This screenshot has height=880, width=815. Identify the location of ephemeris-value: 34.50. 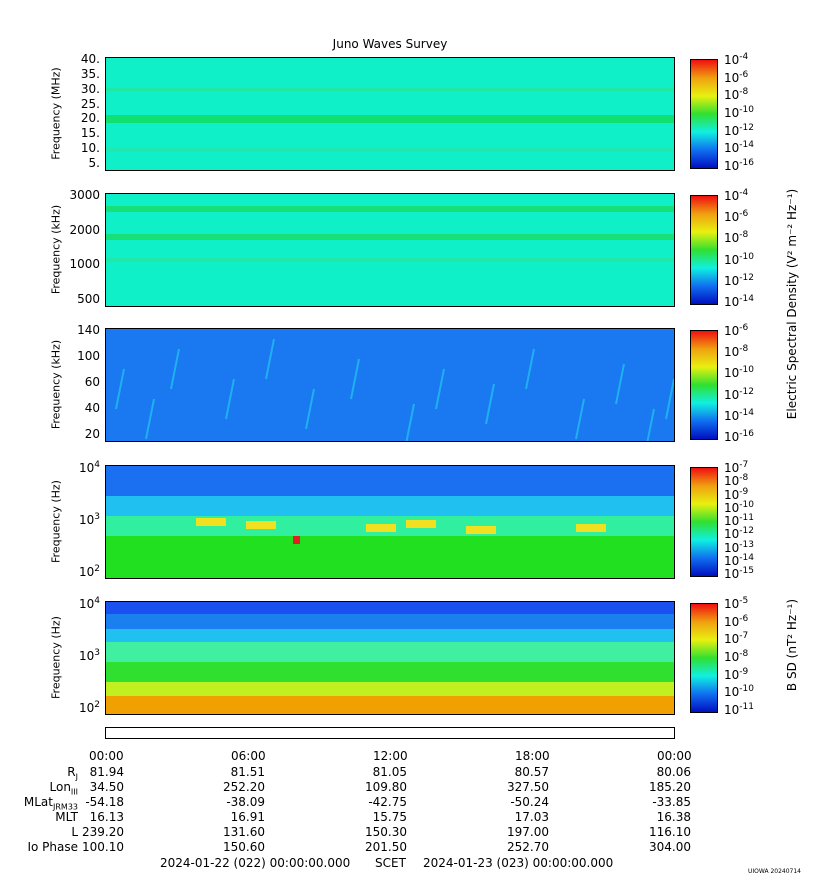
(106, 787).